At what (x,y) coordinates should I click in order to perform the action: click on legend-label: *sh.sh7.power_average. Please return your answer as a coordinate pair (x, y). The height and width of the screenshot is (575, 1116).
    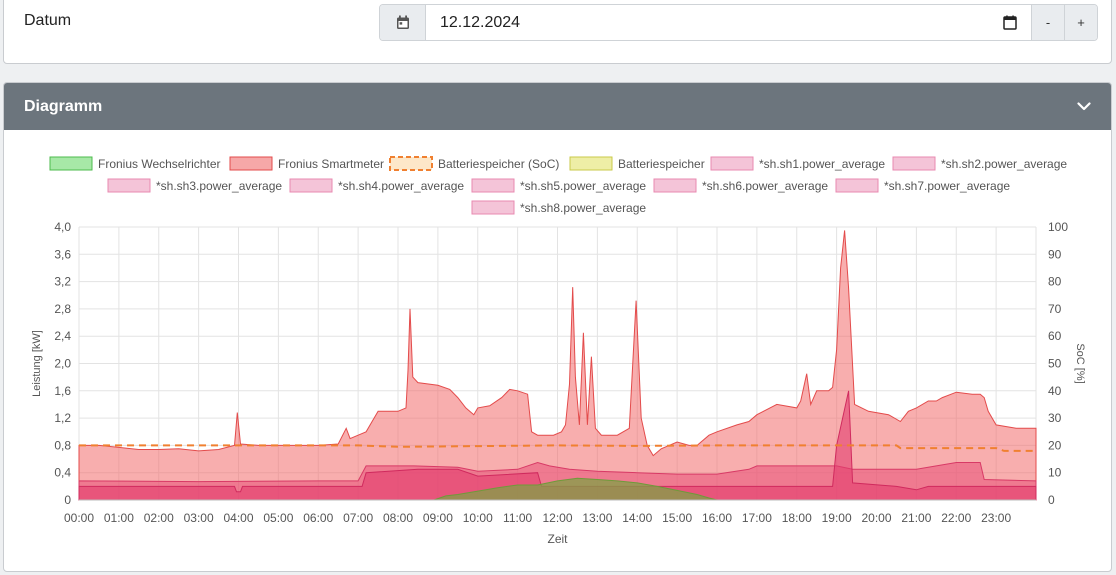
    Looking at the image, I should click on (947, 186).